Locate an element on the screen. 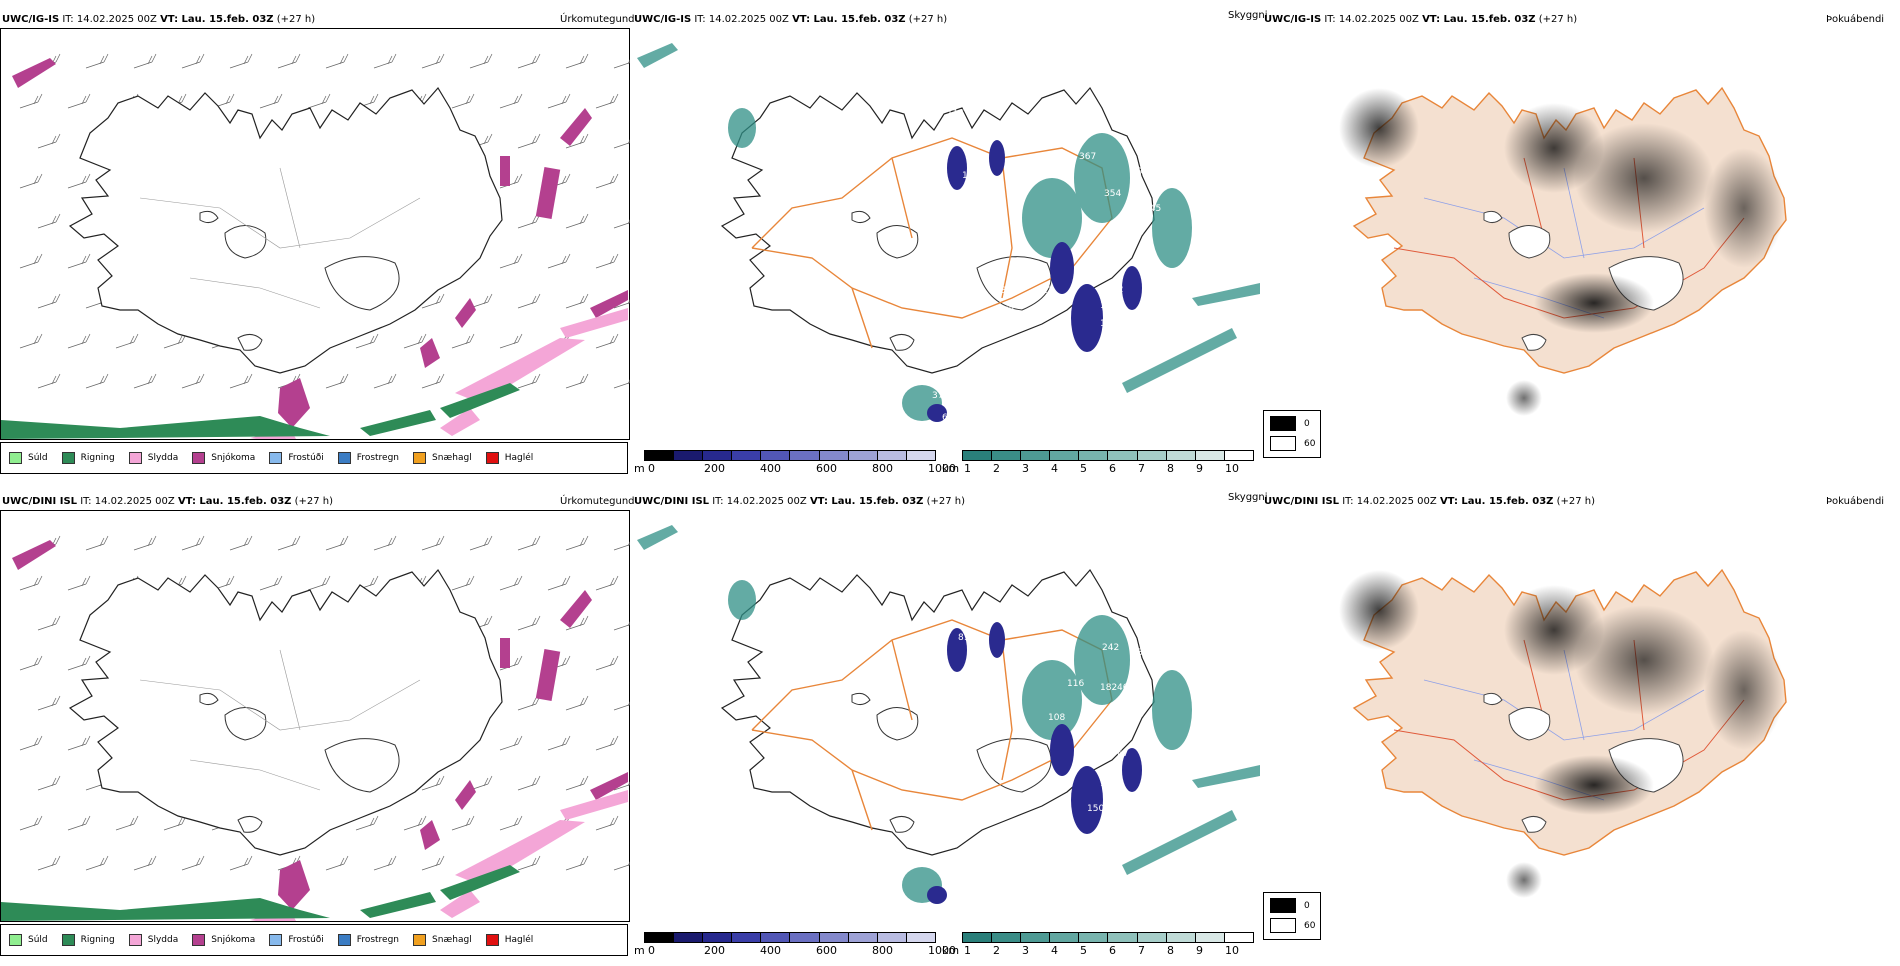 The width and height of the screenshot is (1900, 966). ceiling-tick: 800 is located at coordinates (882, 468).